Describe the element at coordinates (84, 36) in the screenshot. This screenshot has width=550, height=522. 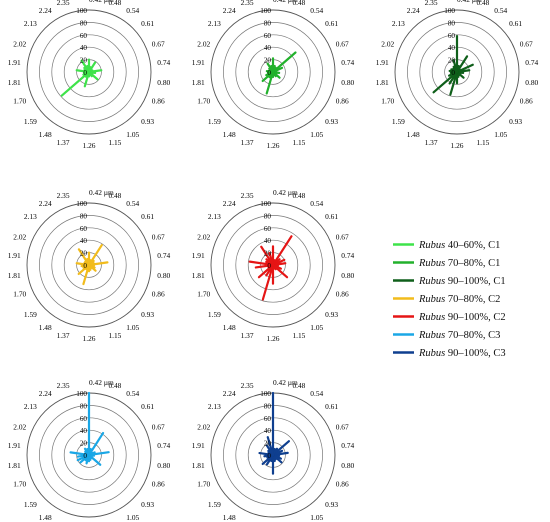
I see `radial-tick-60: 60` at that location.